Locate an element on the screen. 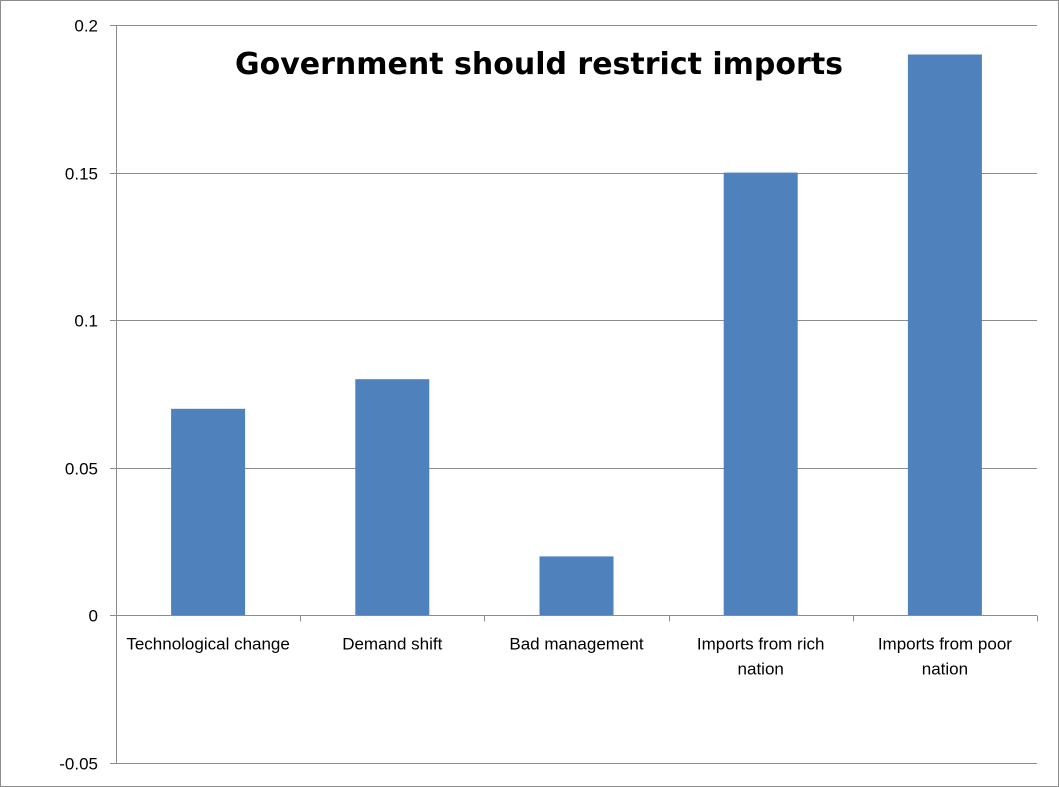 The image size is (1059, 787). y-tick-label: -0.05 is located at coordinates (78, 764).